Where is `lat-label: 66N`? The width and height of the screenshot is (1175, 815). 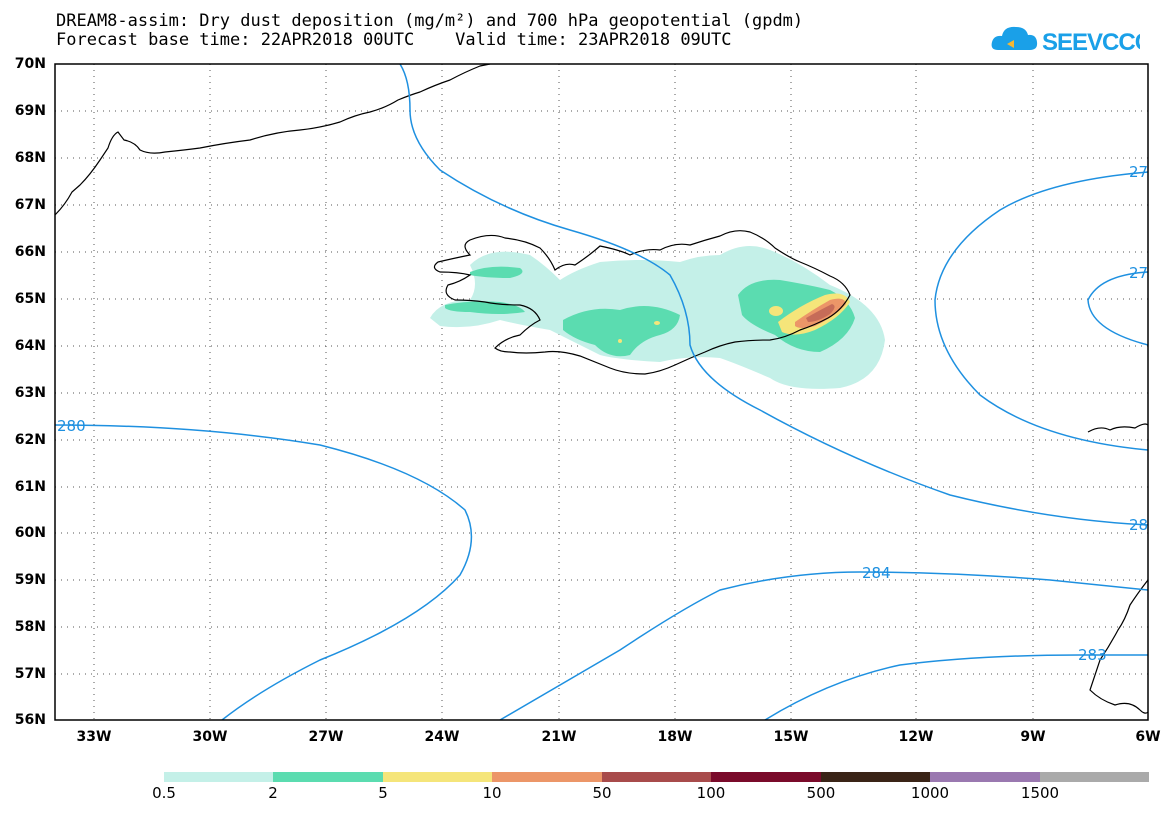
lat-label: 66N is located at coordinates (30, 252).